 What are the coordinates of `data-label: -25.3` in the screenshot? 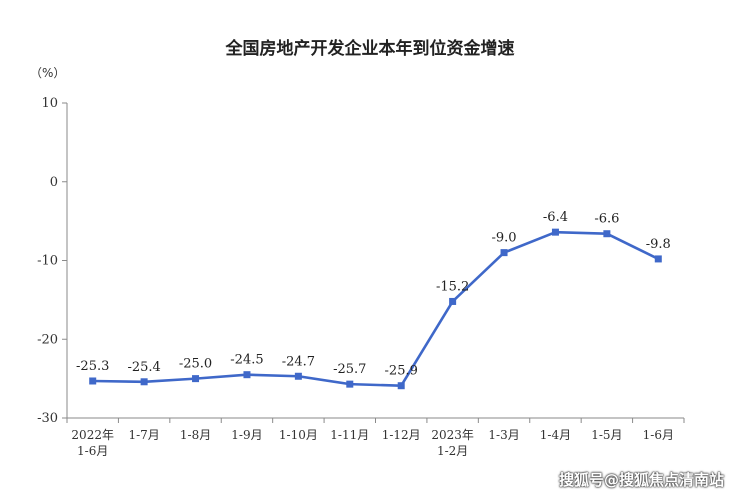 It's located at (92, 366).